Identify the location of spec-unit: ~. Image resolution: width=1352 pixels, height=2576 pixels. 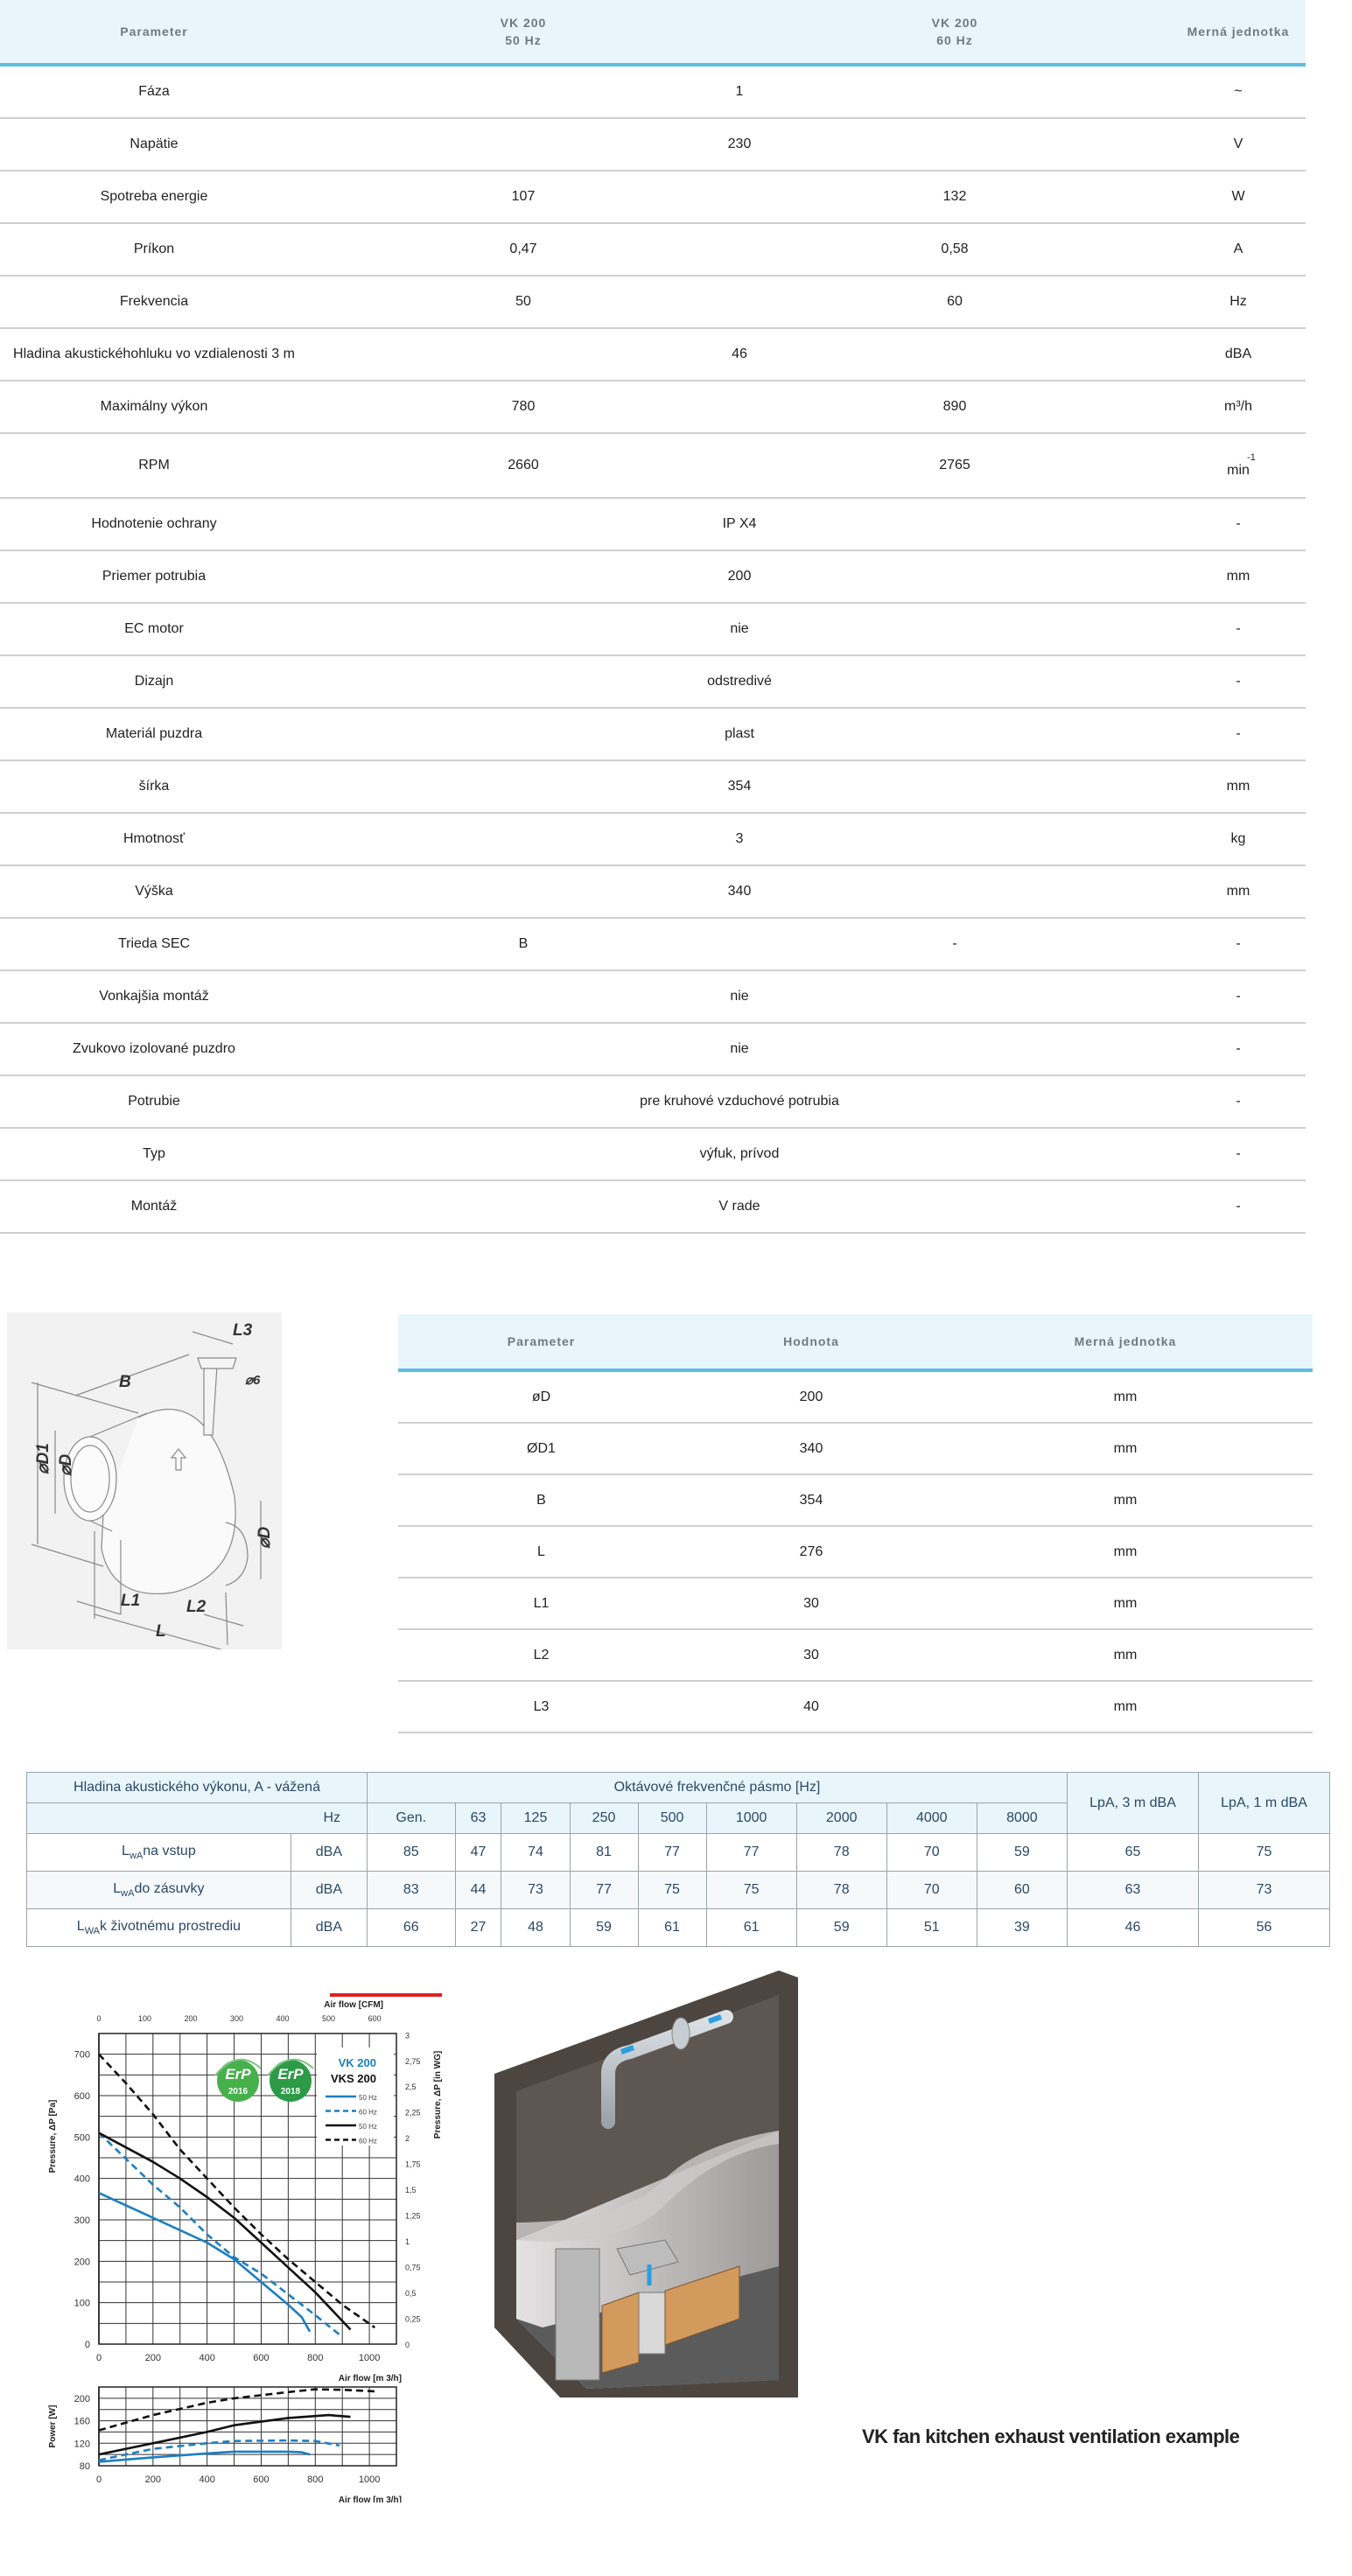
(1239, 92).